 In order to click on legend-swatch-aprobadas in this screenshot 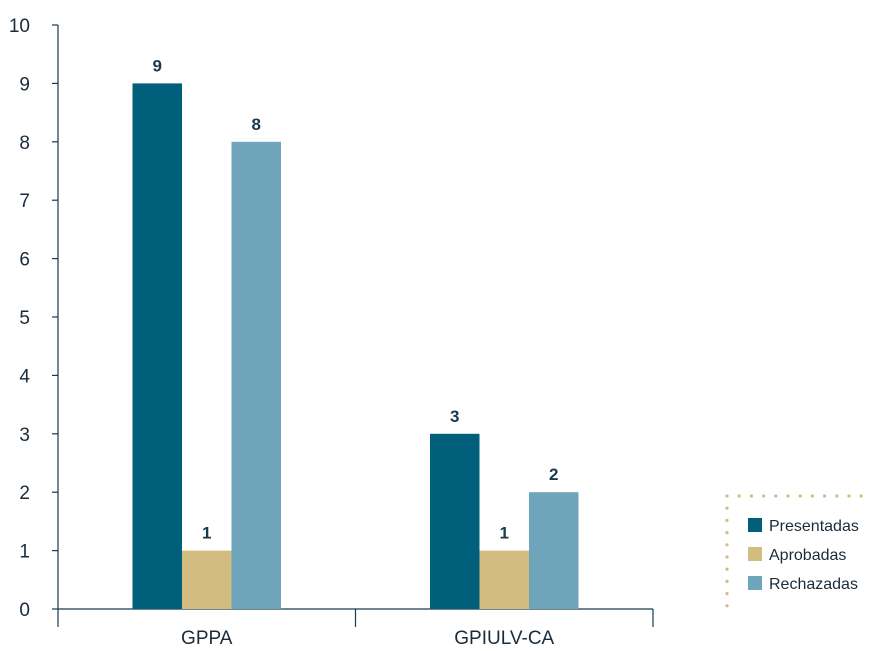, I will do `click(755, 554)`.